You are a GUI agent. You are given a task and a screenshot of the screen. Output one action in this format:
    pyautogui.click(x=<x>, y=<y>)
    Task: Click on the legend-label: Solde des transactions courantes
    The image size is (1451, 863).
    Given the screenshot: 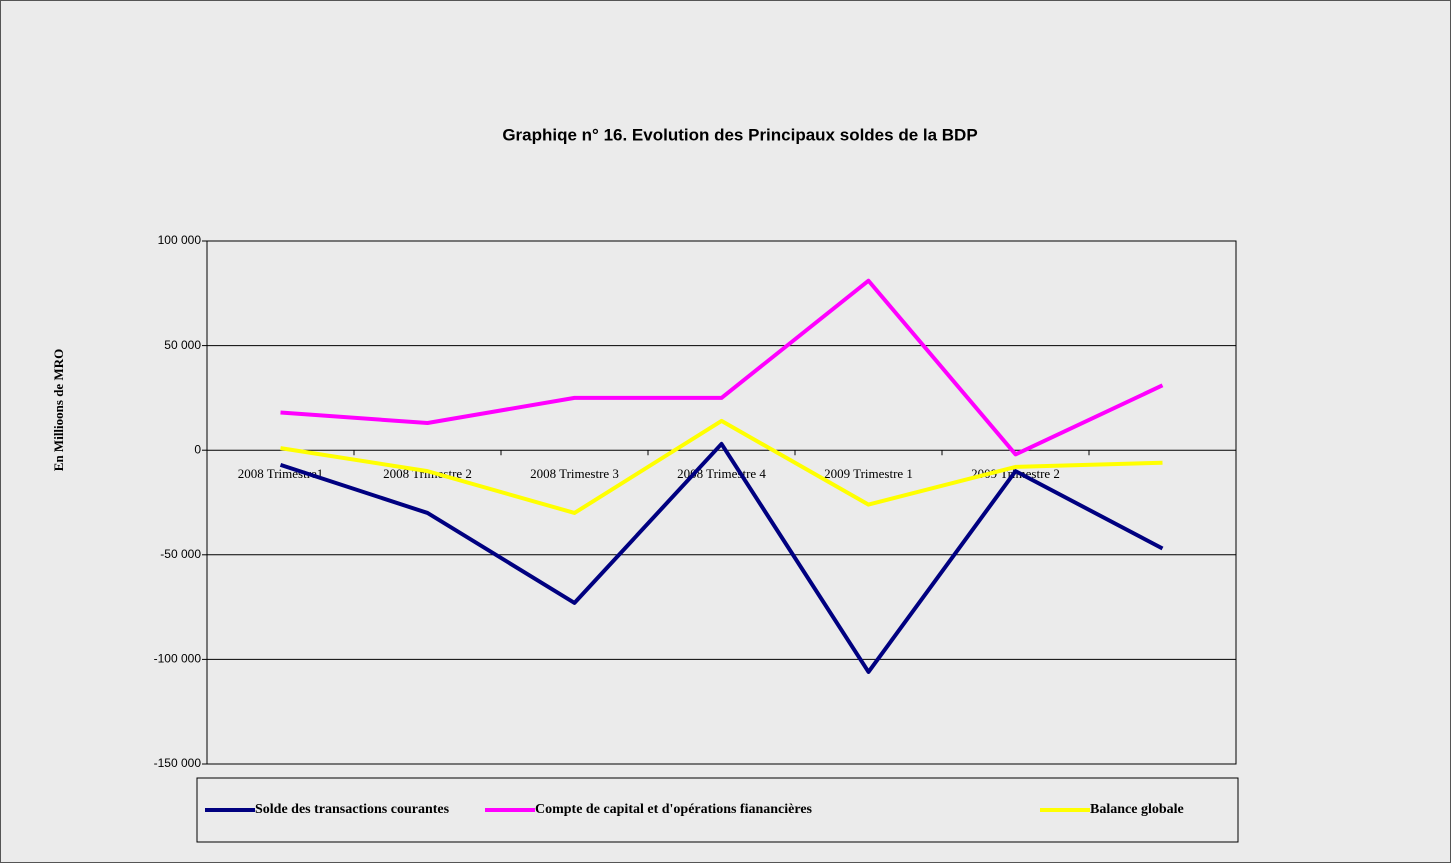 What is the action you would take?
    pyautogui.click(x=352, y=809)
    